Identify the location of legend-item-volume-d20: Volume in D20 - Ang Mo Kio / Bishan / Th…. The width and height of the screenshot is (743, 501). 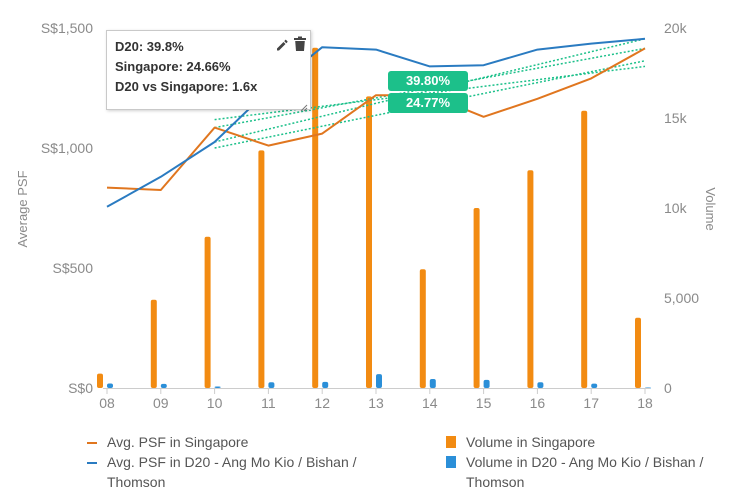
(591, 472).